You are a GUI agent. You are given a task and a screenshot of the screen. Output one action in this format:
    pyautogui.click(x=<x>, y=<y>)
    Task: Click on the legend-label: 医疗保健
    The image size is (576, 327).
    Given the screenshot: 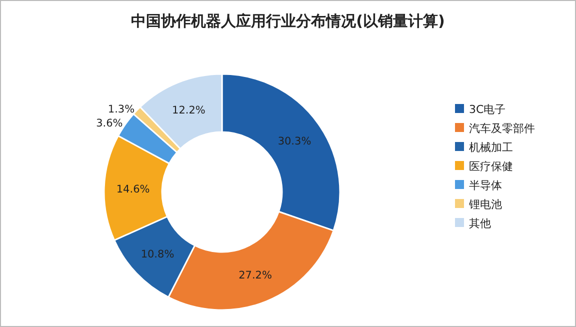 What is the action you would take?
    pyautogui.click(x=491, y=166)
    